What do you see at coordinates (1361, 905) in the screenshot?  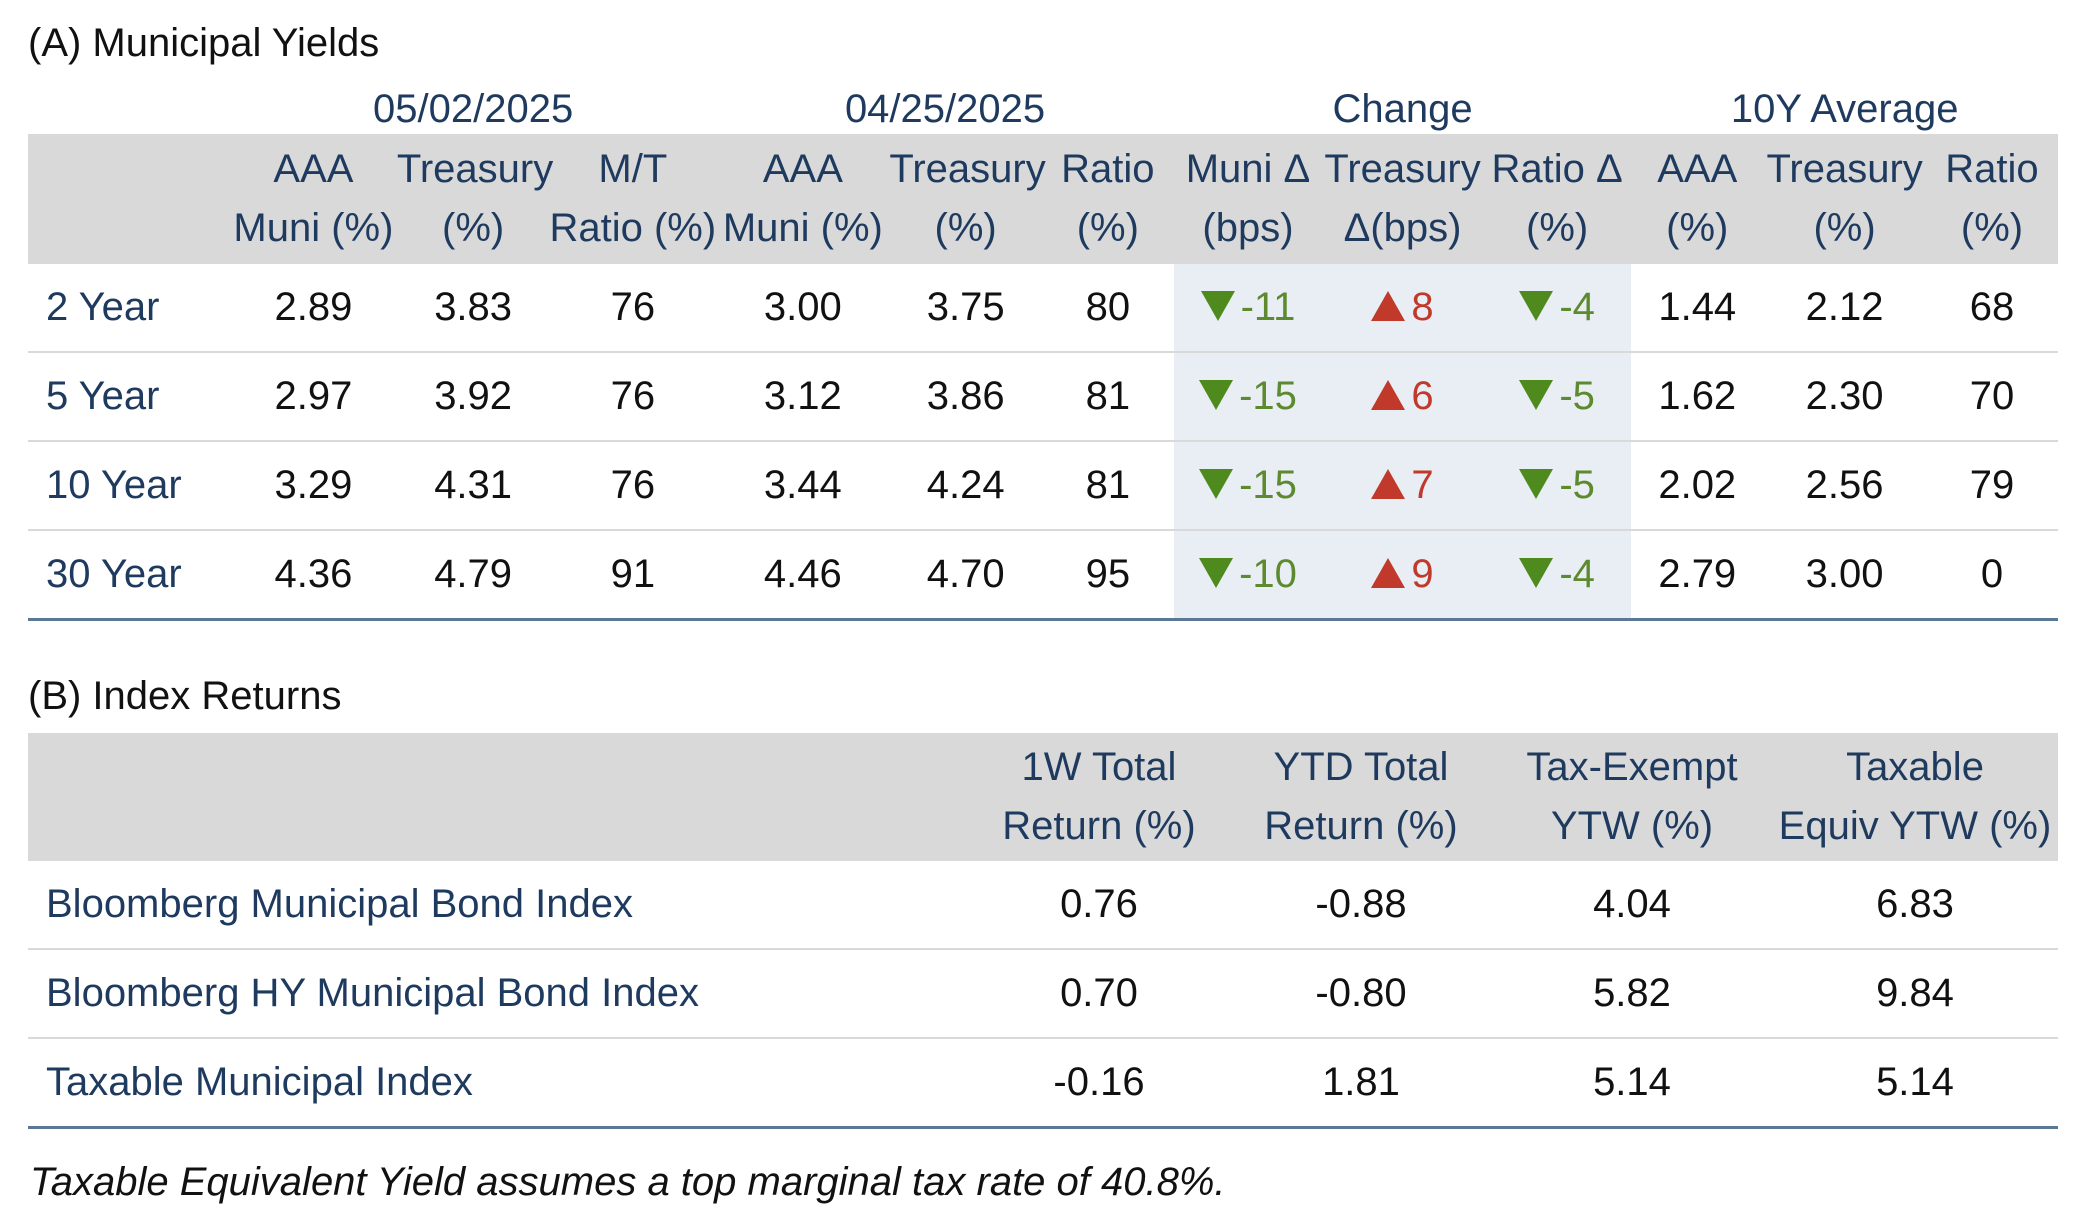 I see `cell: -0.88` at bounding box center [1361, 905].